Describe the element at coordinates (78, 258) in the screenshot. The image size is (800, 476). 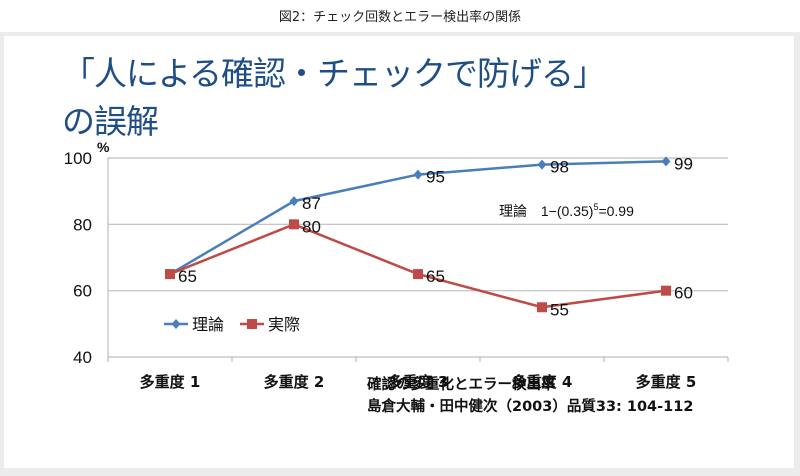
I see `y-tick-labels: 40 60 80 100` at that location.